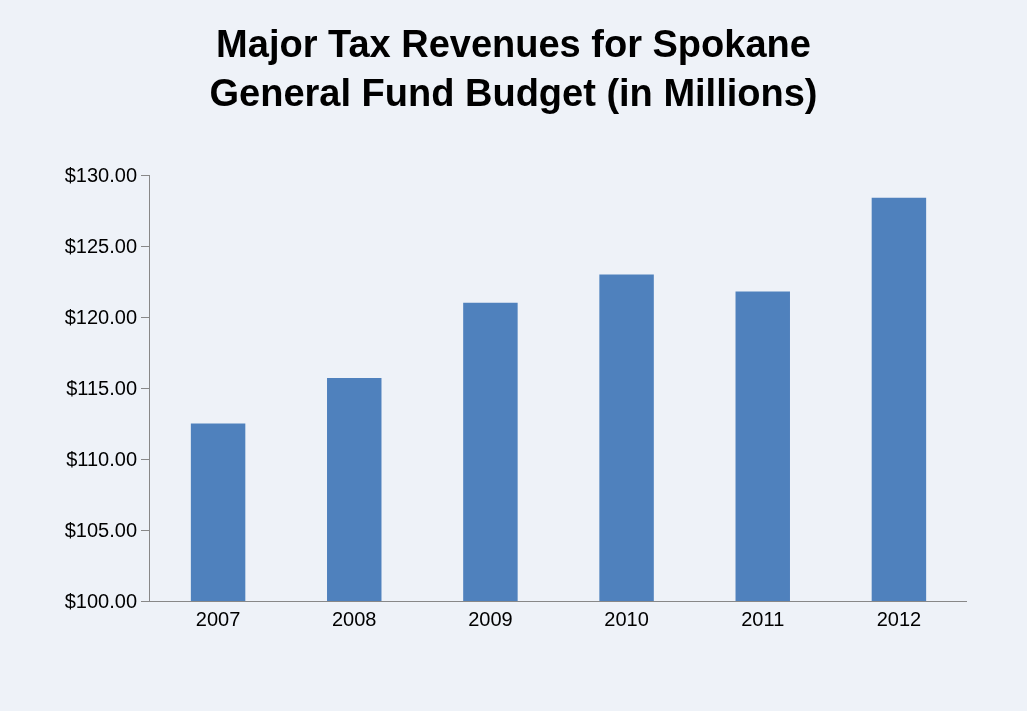  What do you see at coordinates (101, 388) in the screenshot?
I see `y-tick-label: $115.00` at bounding box center [101, 388].